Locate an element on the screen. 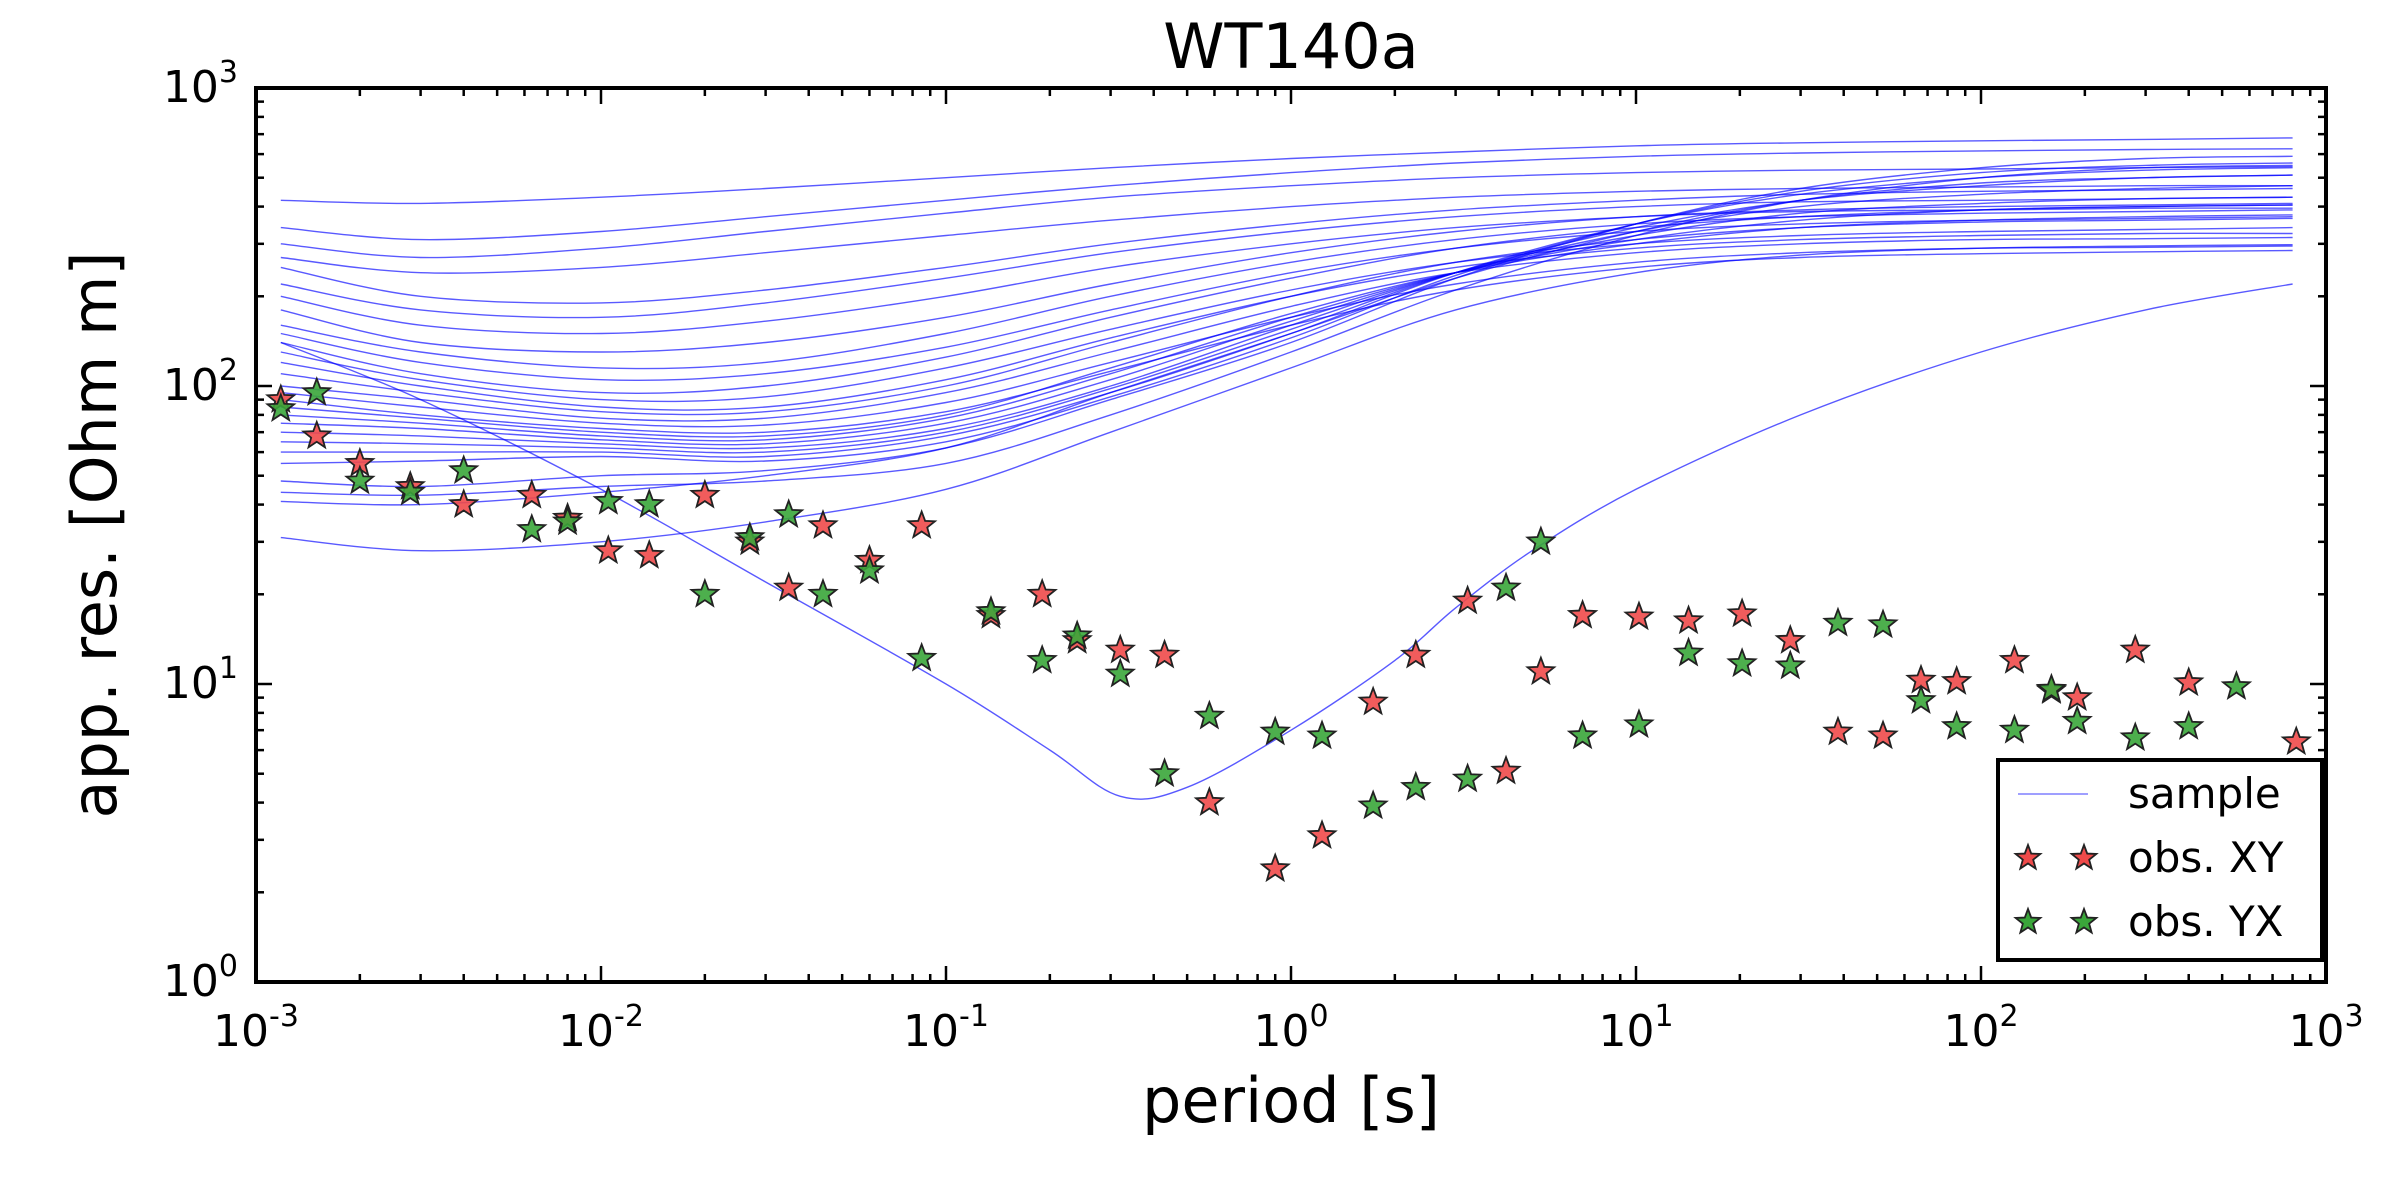 The image size is (2400, 1200). y-tick-labels: 10⁰ 10¹ 10² 10³ is located at coordinates (200, 531).